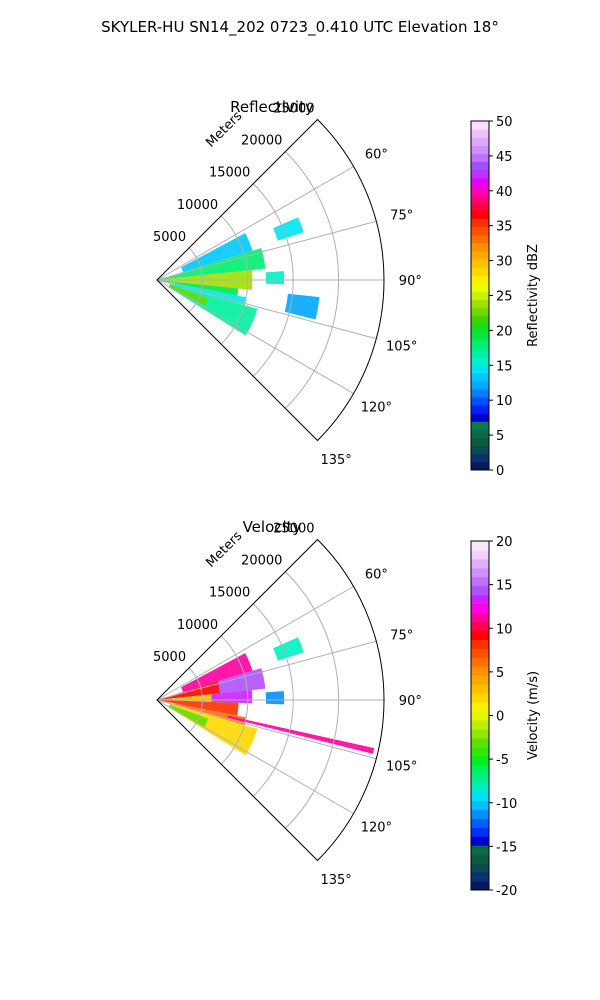  Describe the element at coordinates (272, 527) in the screenshot. I see `chart-title: Velocity` at that location.